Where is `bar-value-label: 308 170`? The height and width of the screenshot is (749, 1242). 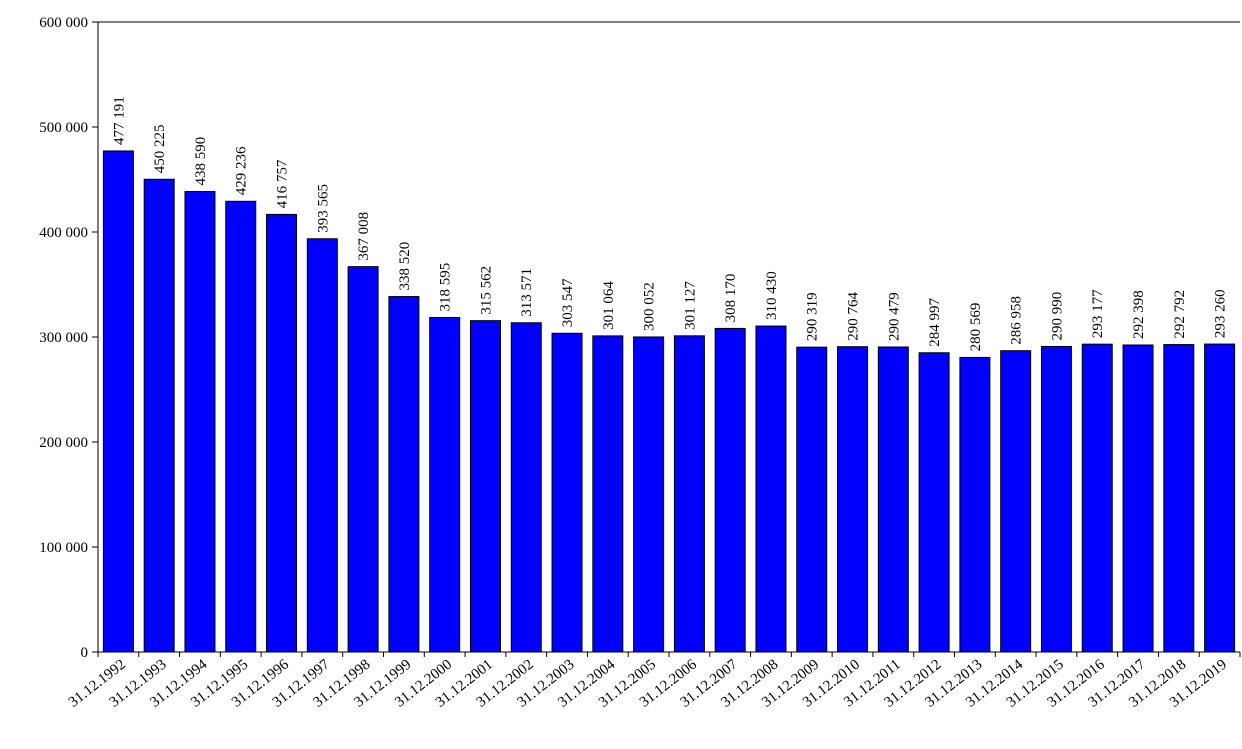 bar-value-label: 308 170 is located at coordinates (731, 298).